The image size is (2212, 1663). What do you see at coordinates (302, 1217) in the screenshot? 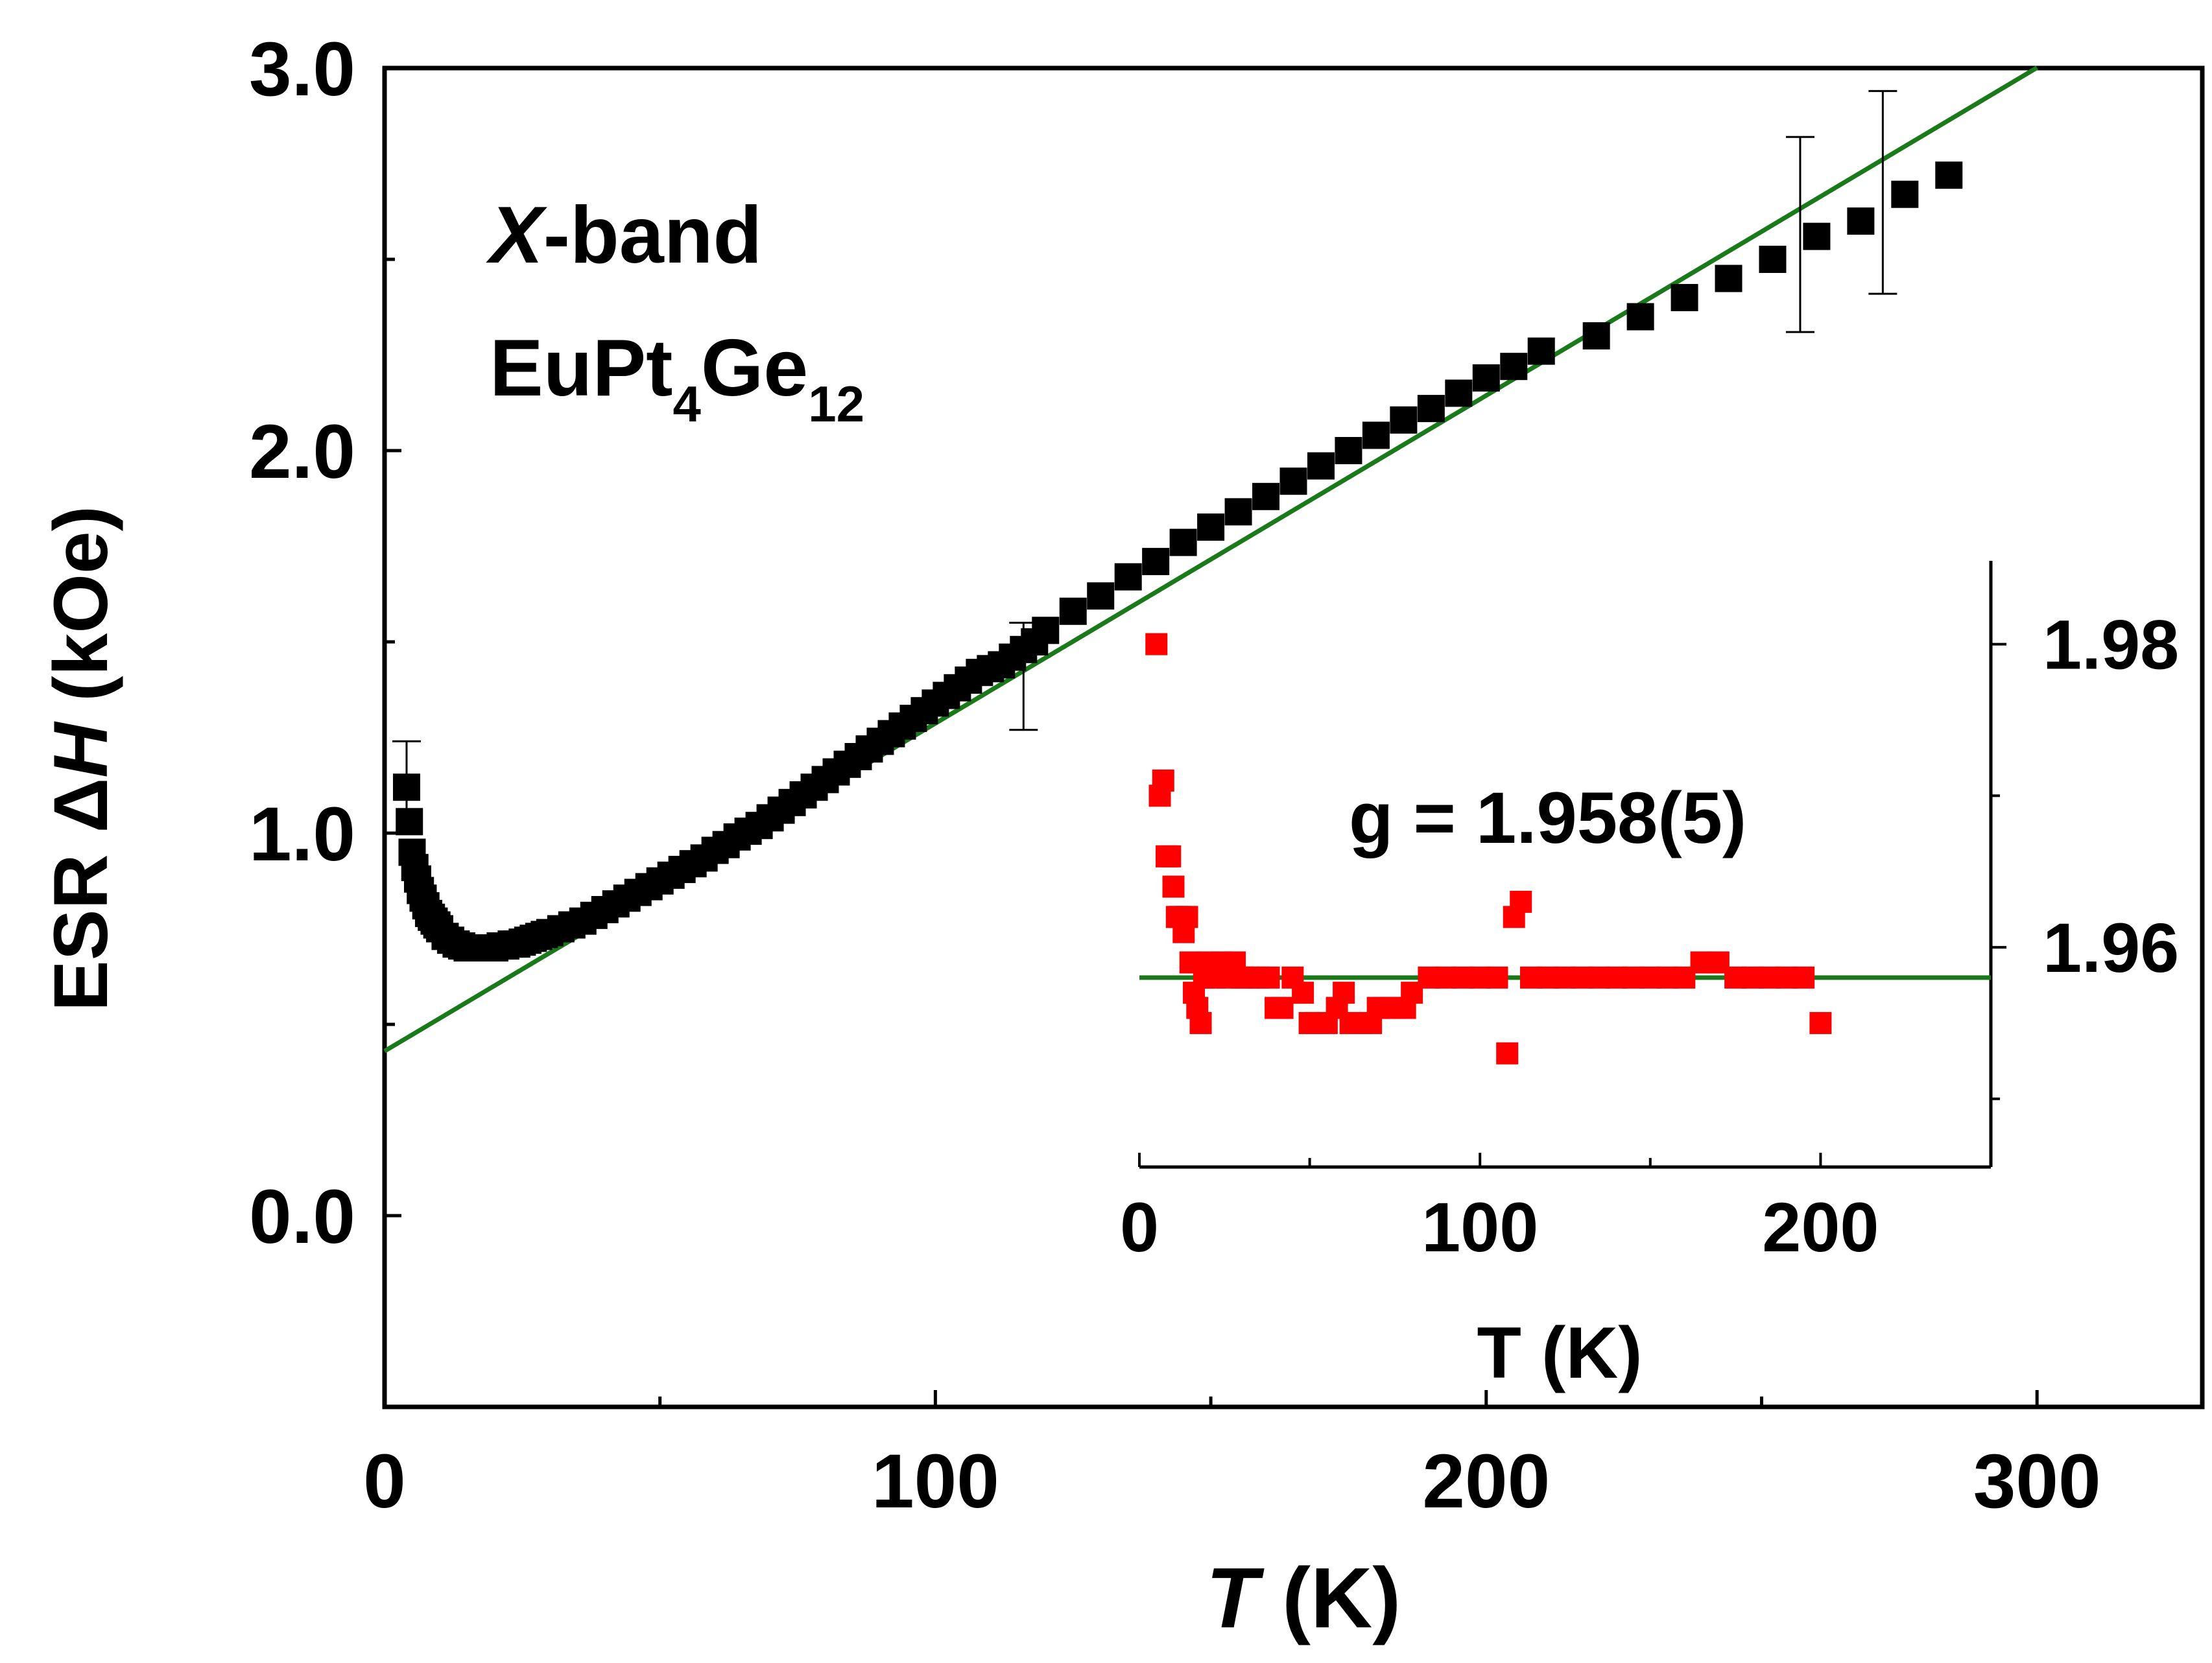
I see `y-tick-label: 0.0` at bounding box center [302, 1217].